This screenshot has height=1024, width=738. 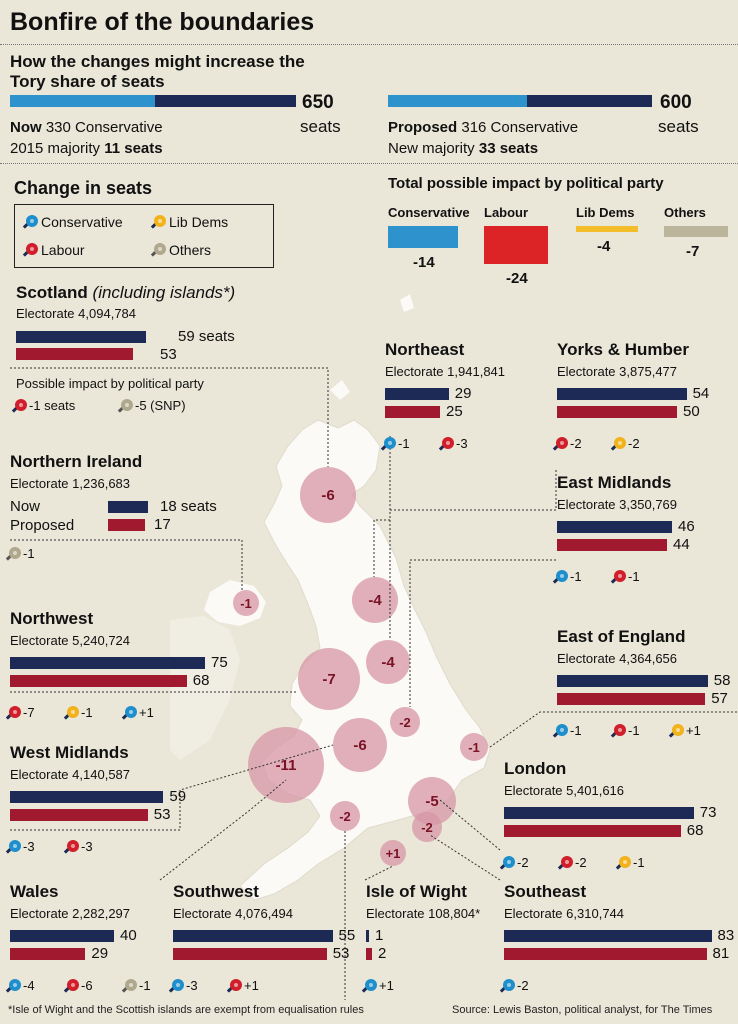 I want to click on region-name-southeast: Southeast, so click(x=545, y=891).